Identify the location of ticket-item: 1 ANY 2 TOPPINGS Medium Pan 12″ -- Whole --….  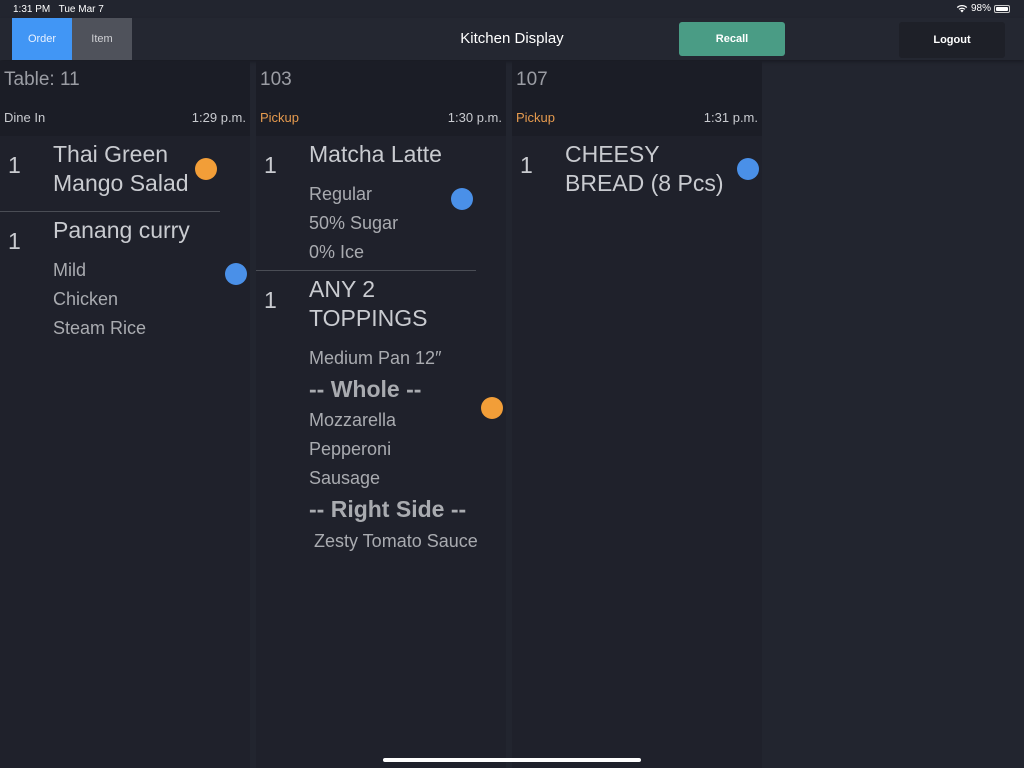
(381, 413).